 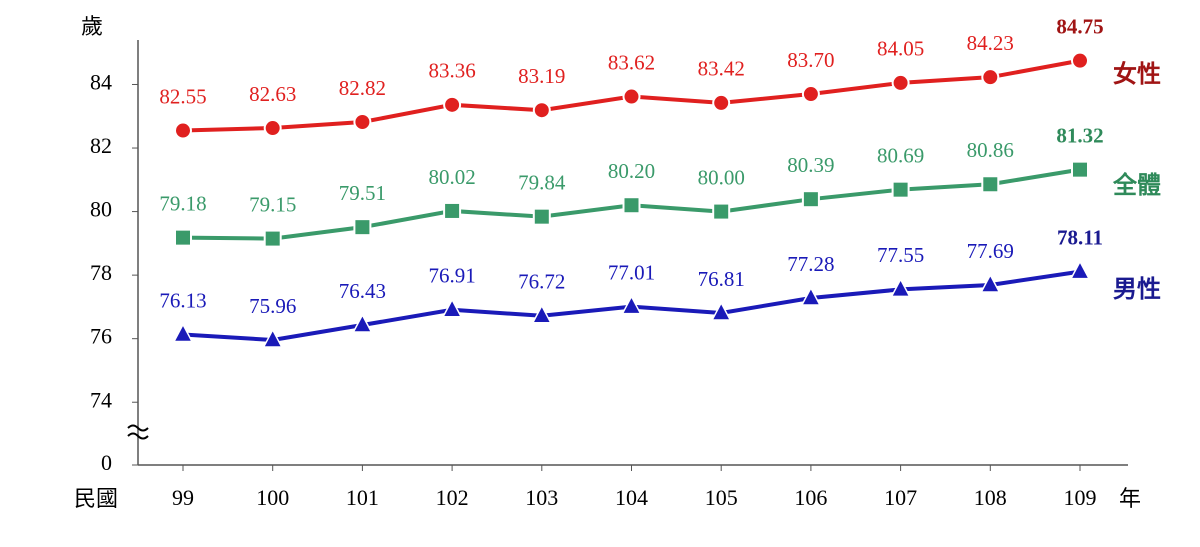 What do you see at coordinates (1079, 135) in the screenshot?
I see `value-label: 81.32` at bounding box center [1079, 135].